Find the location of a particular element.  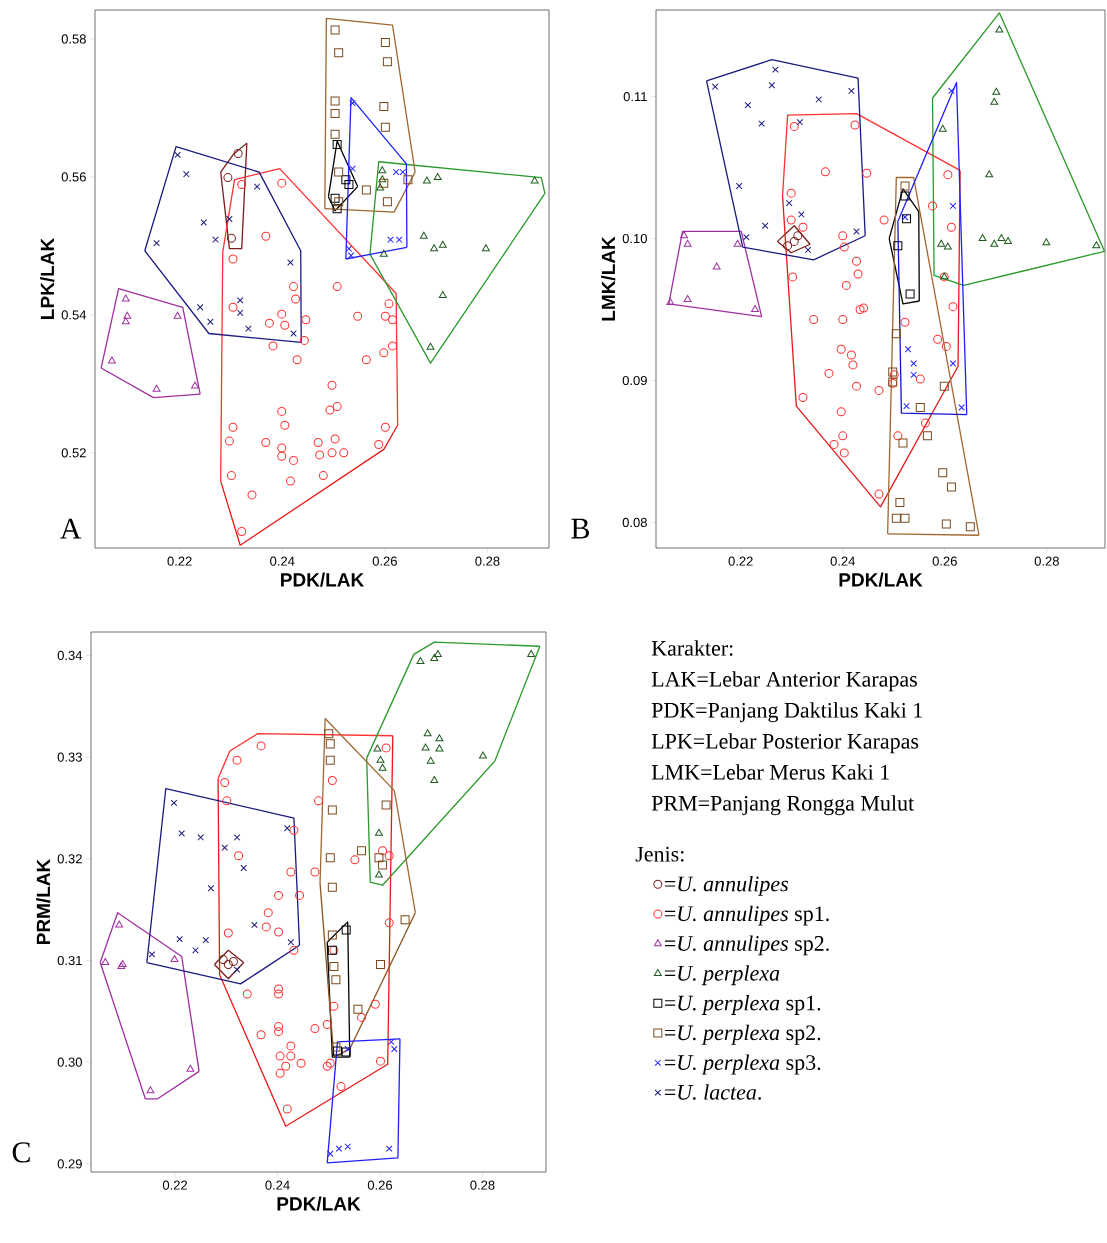

y-tick-label: 0.32 is located at coordinates (69, 859).